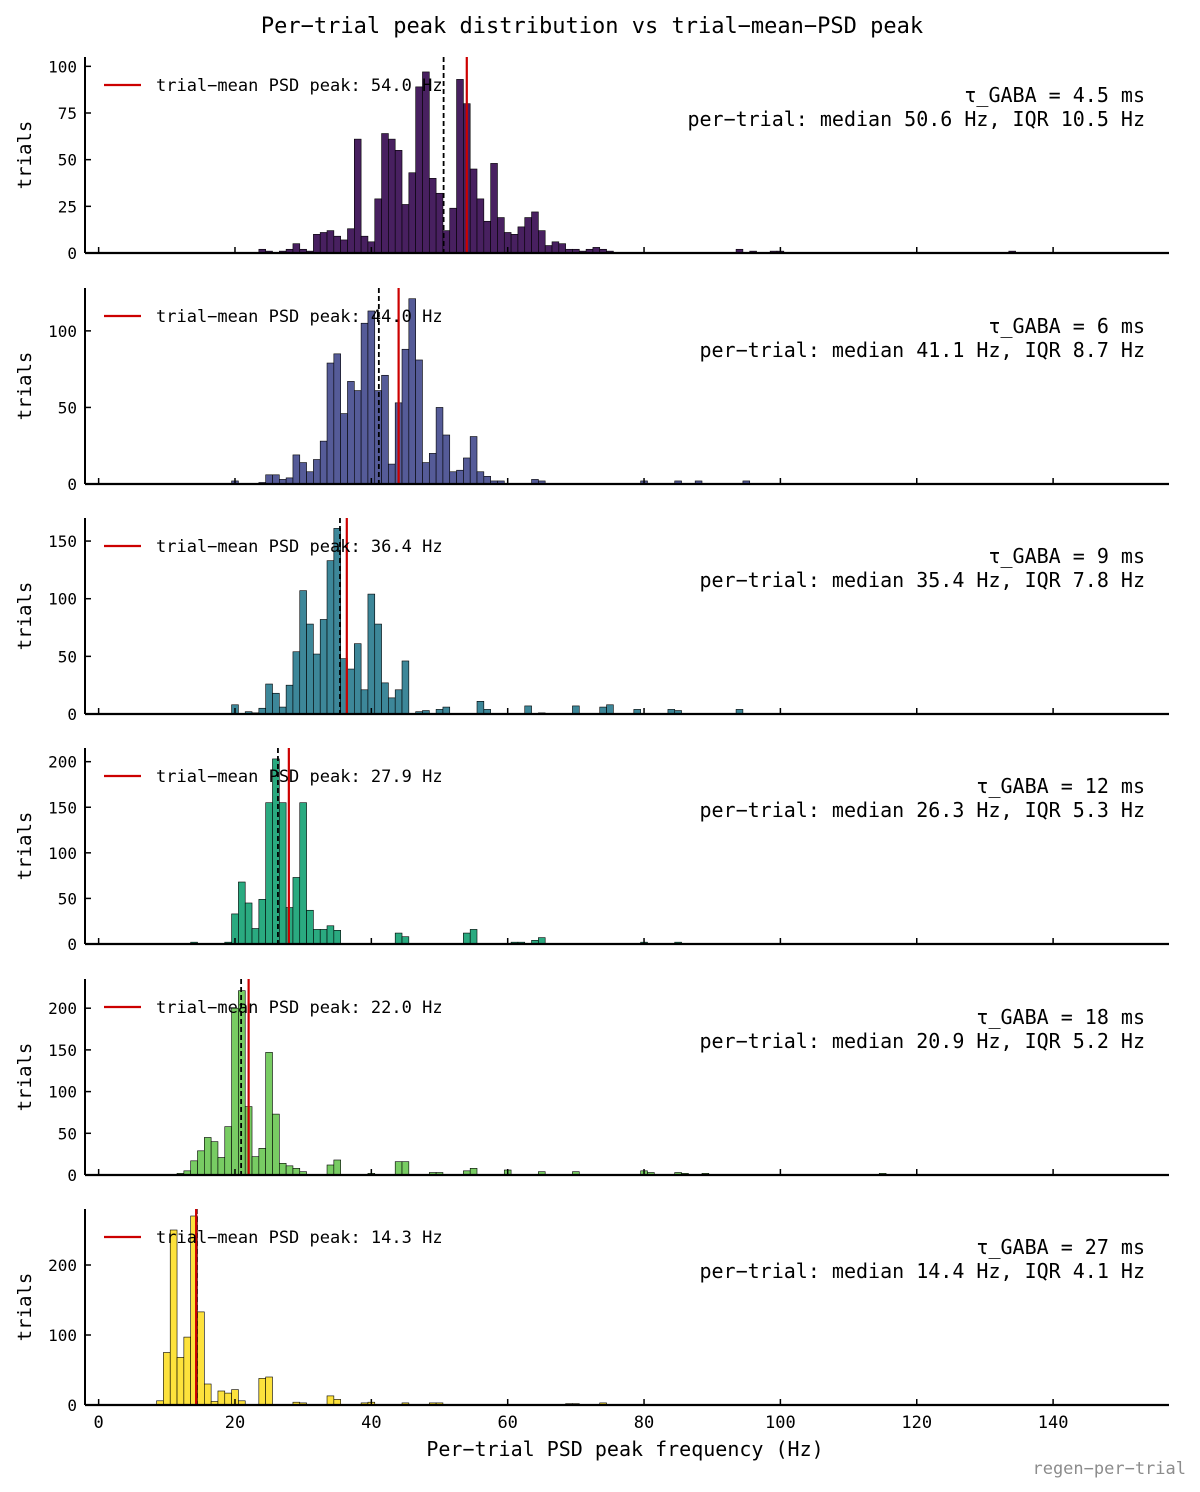  Describe the element at coordinates (780, 1423) in the screenshot. I see `x-tick-label: 100` at that location.